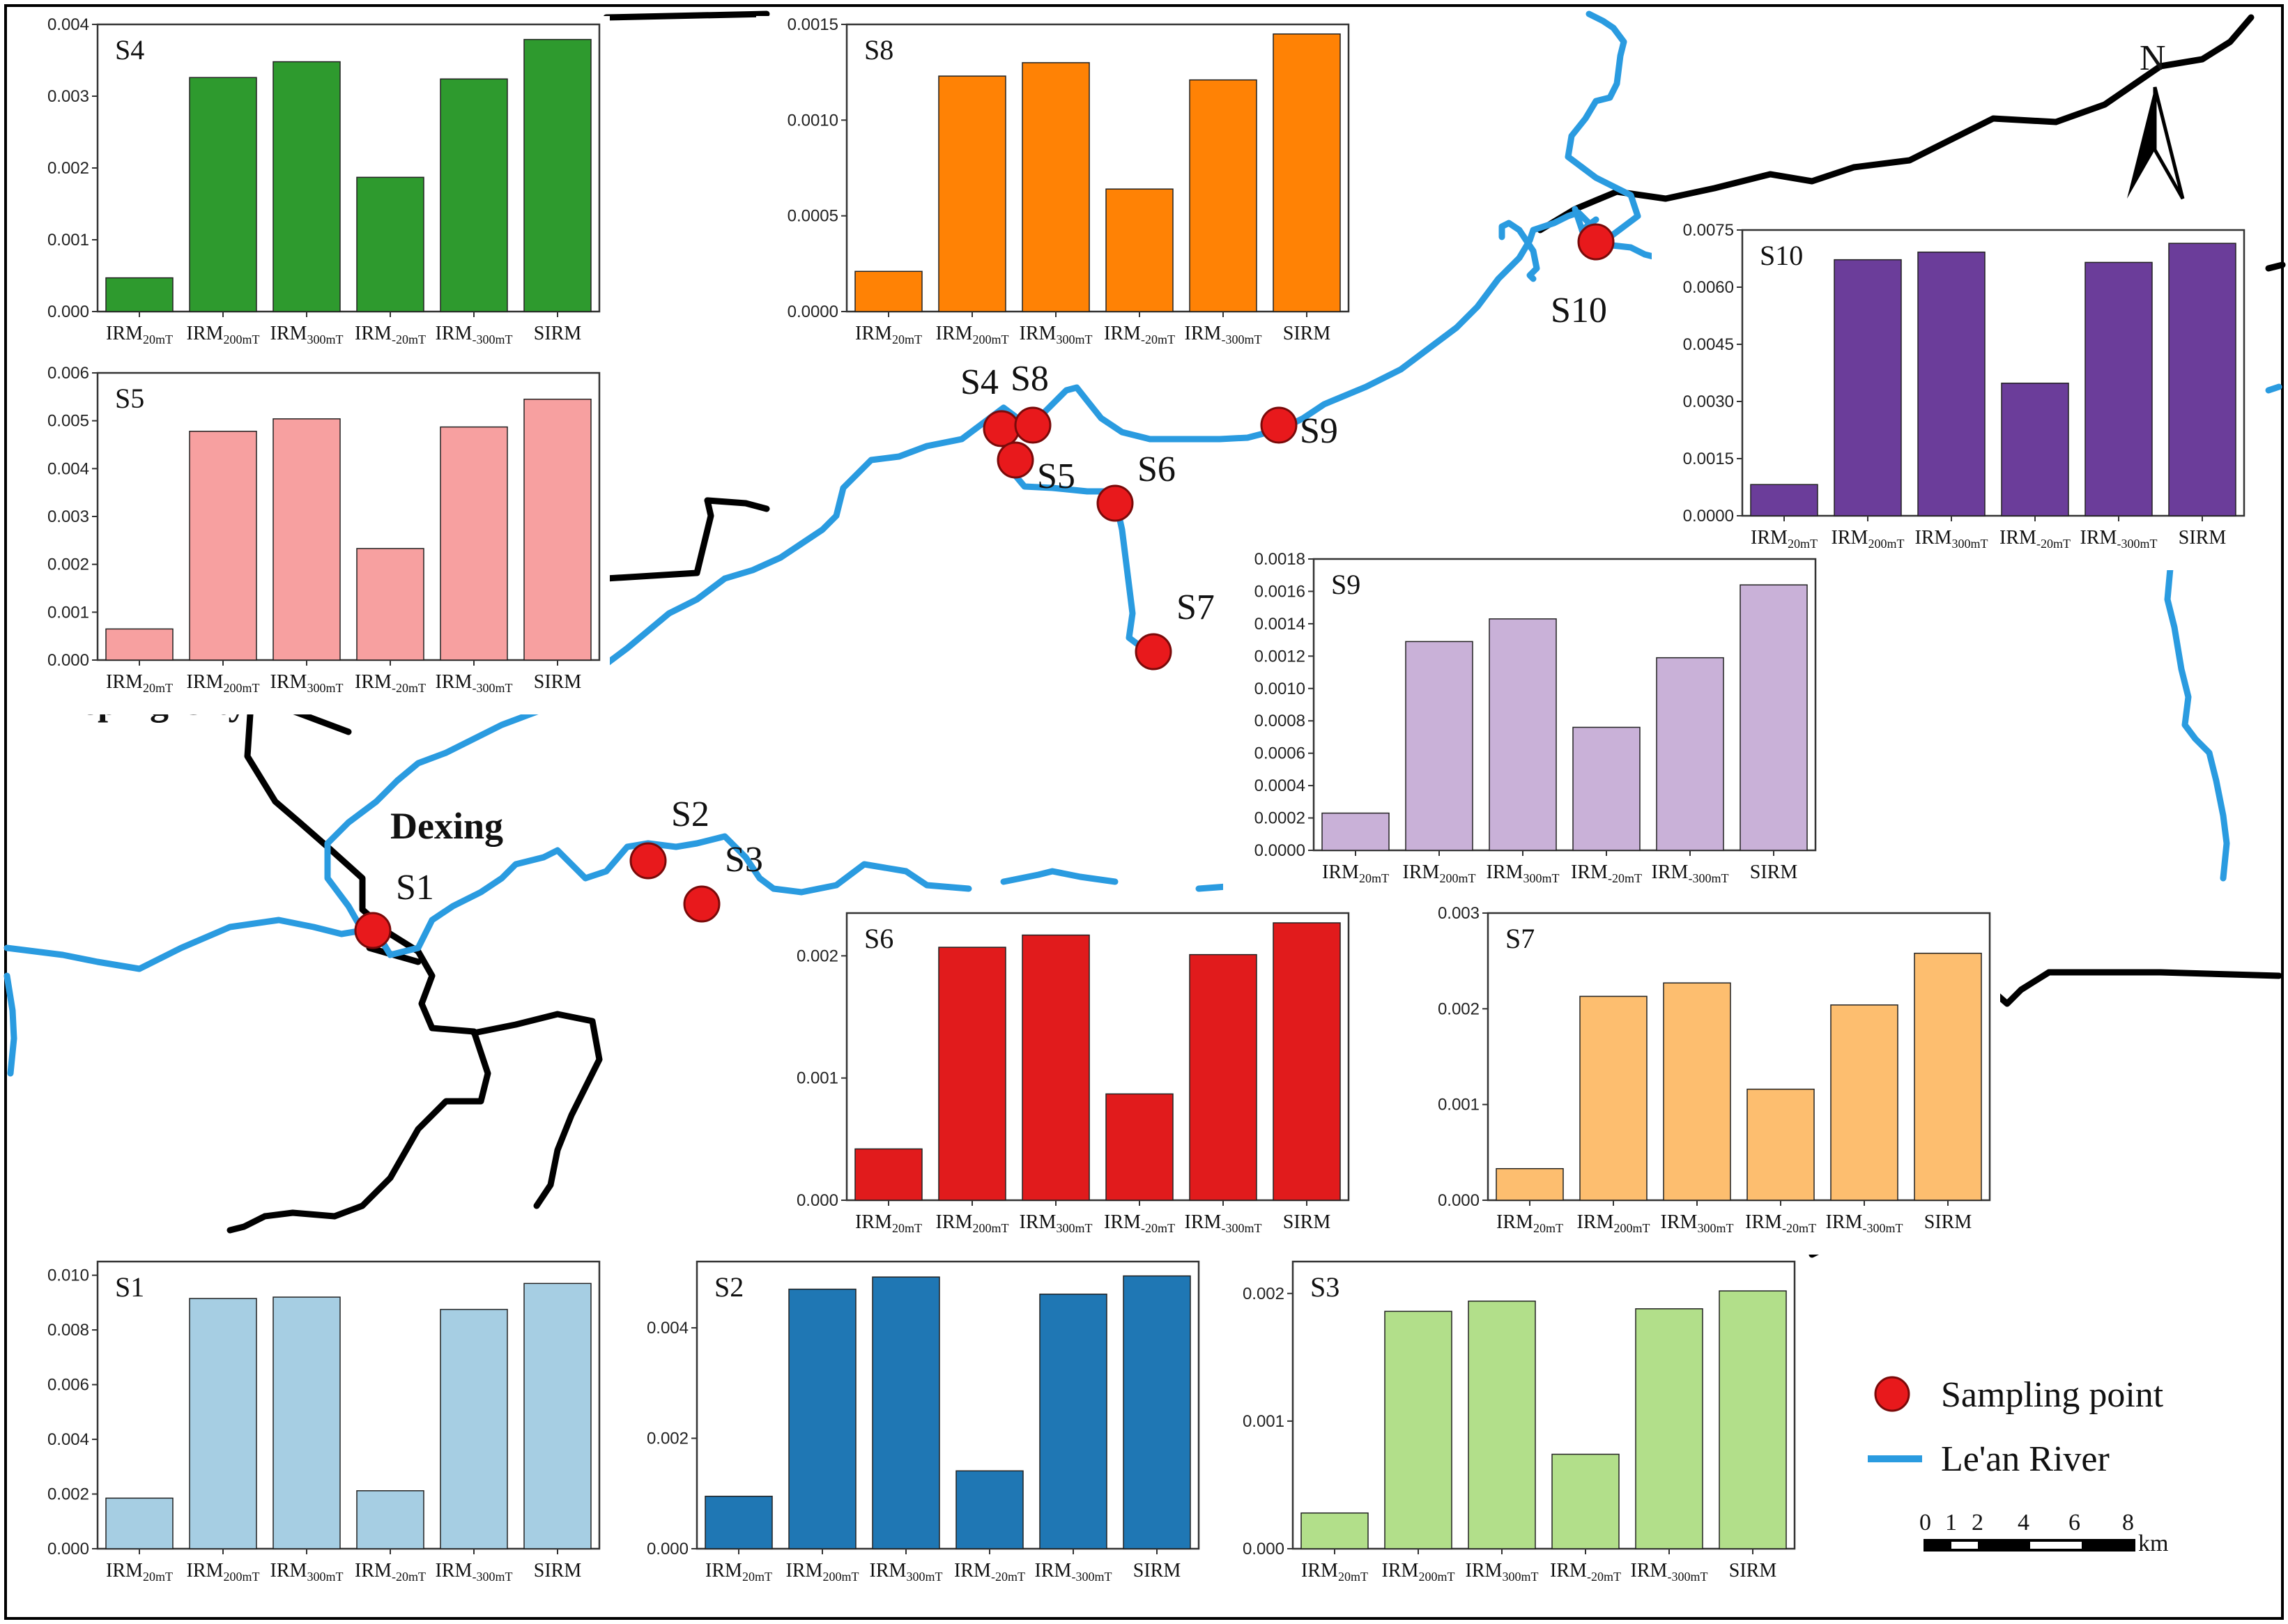 Image resolution: width=2288 pixels, height=1624 pixels. What do you see at coordinates (68, 1275) in the screenshot?
I see `y-tick-label: 0.010` at bounding box center [68, 1275].